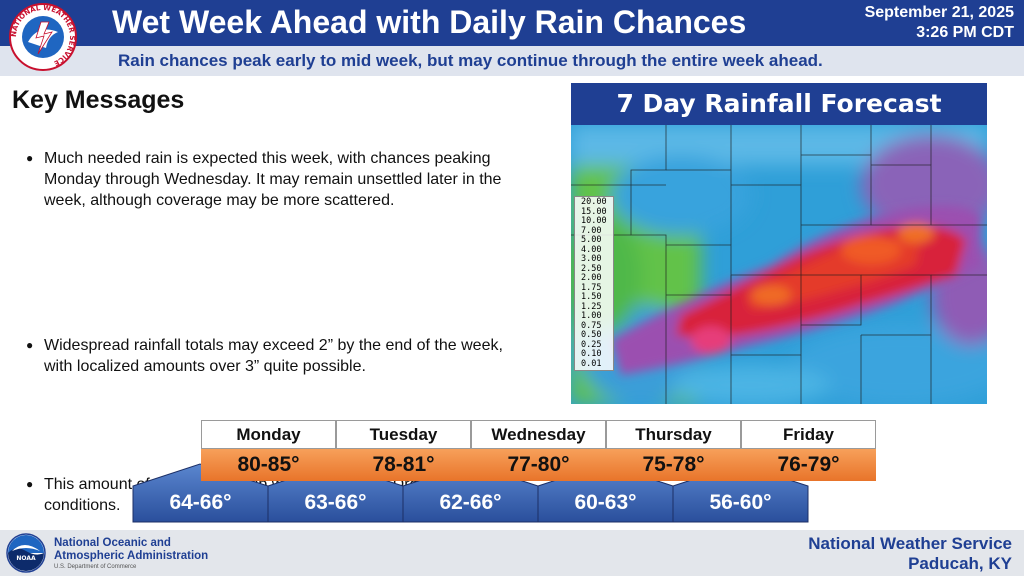 The image size is (1024, 576). Describe the element at coordinates (591, 306) in the screenshot. I see `legend-value: 1.25` at that location.